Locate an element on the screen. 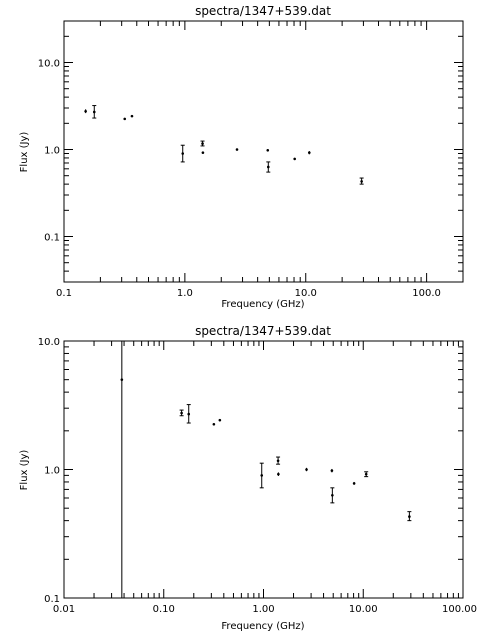 The image size is (480, 640). chart-1-y-tick-label: 1.0 is located at coordinates (52, 151).